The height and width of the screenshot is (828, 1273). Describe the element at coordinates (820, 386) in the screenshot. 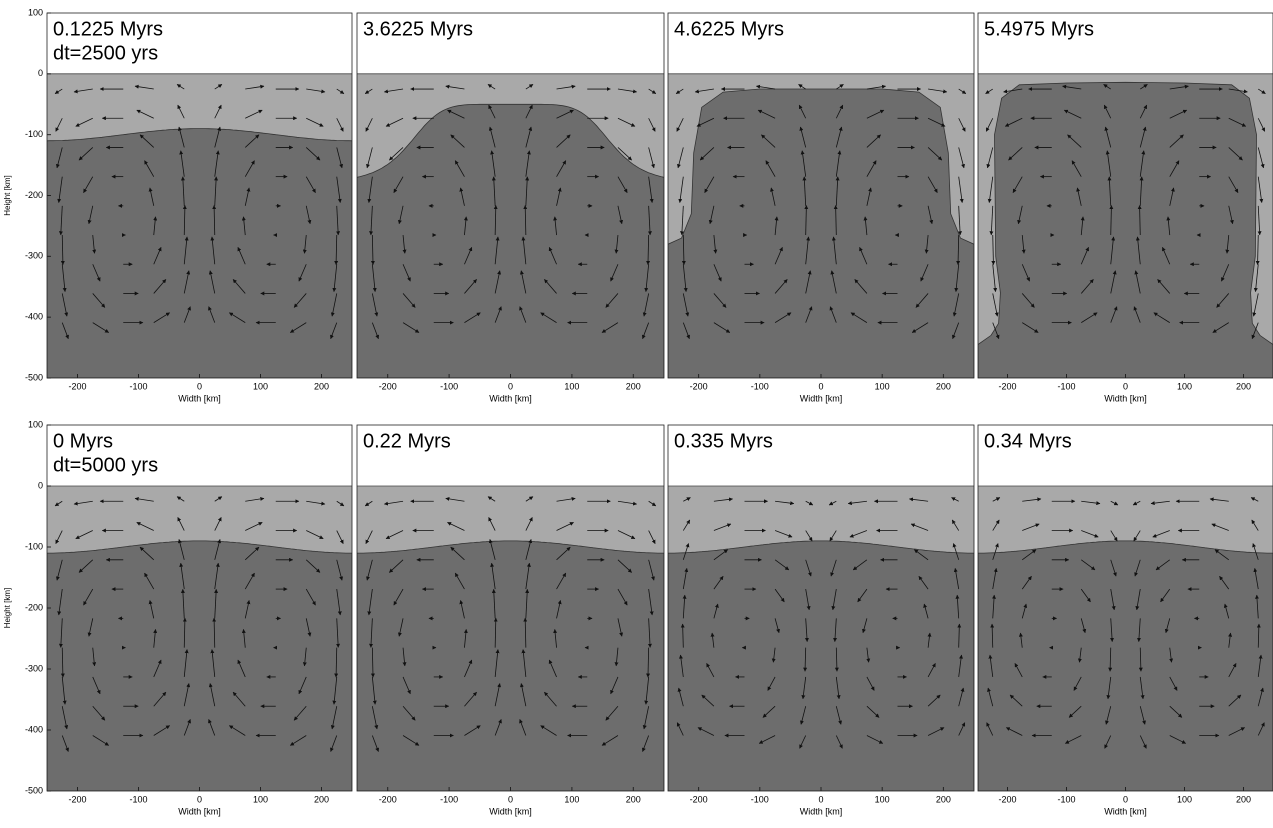

I see `x-tick-label: 0` at that location.